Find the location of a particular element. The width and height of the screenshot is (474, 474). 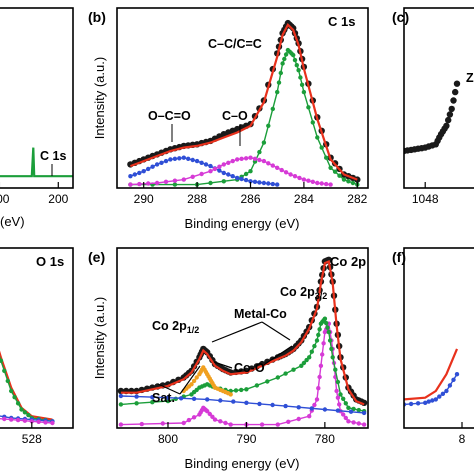

x-tick-label: 790 is located at coordinates (246, 439).